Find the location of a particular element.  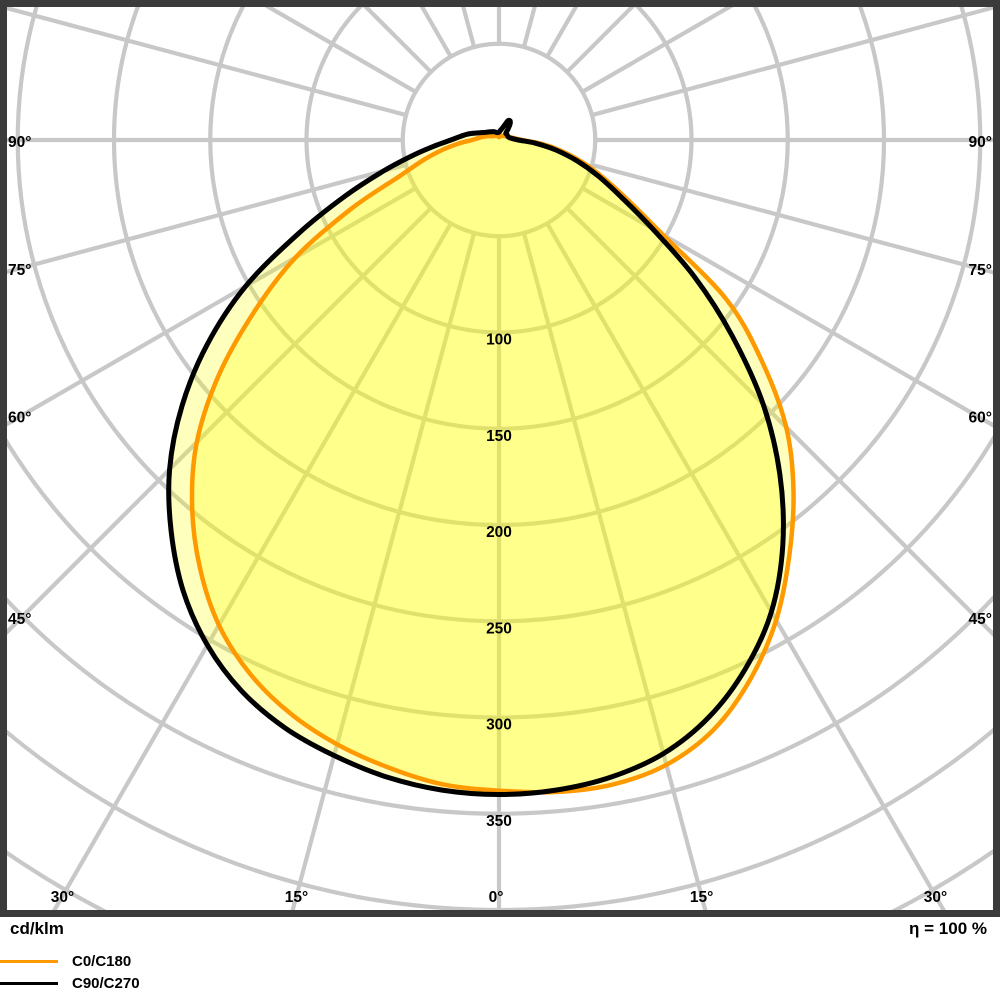

radial-tick-label: 100 is located at coordinates (499, 340).